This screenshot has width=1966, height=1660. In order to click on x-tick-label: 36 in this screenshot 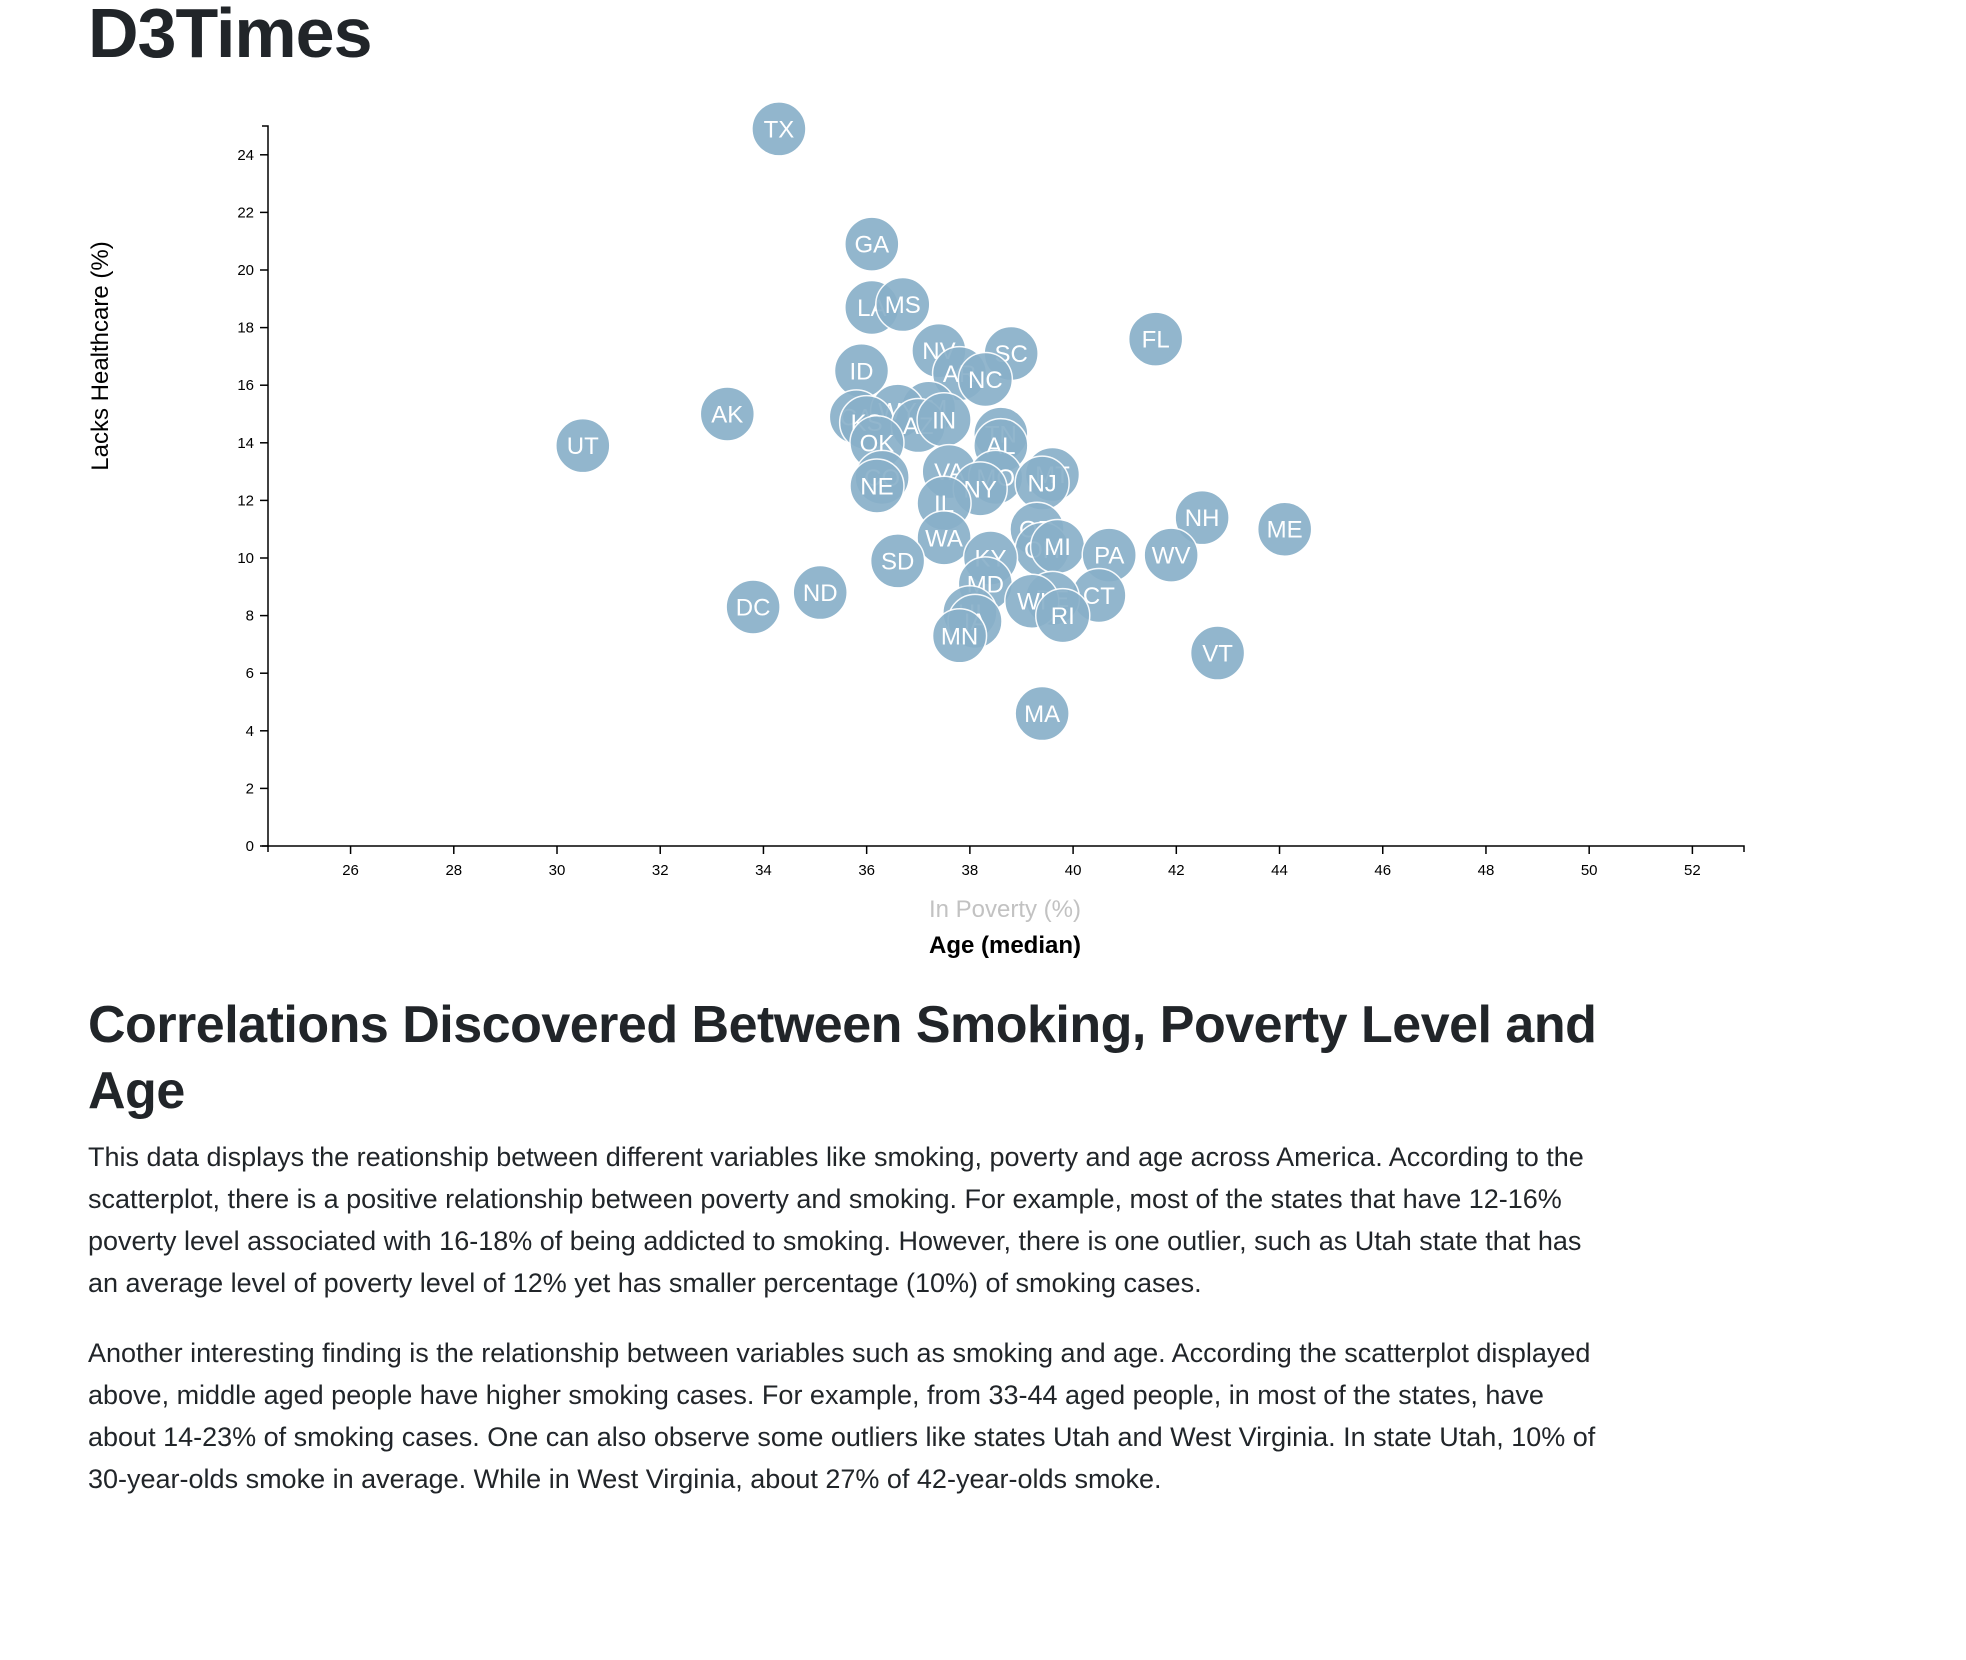, I will do `click(866, 870)`.